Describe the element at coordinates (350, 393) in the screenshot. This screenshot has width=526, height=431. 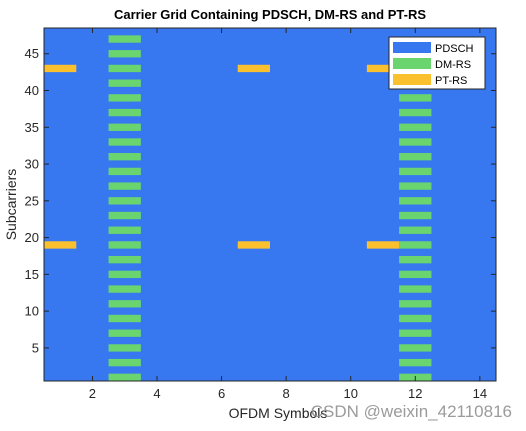
I see `x-tick-label: 10` at that location.